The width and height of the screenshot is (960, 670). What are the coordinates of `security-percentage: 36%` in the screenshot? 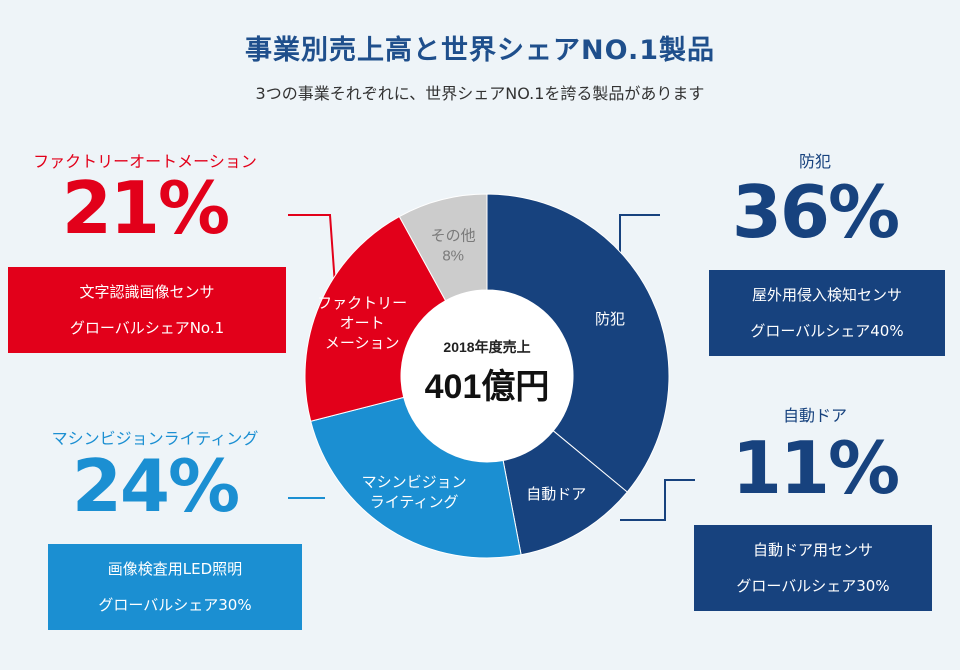 It's located at (815, 212).